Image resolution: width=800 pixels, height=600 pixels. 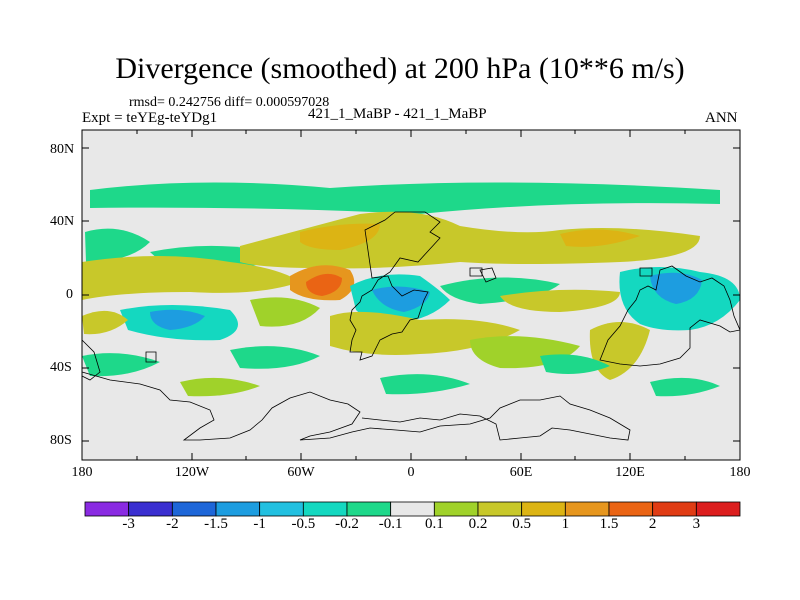 I want to click on colorbar-label: -1.5, so click(x=216, y=524).